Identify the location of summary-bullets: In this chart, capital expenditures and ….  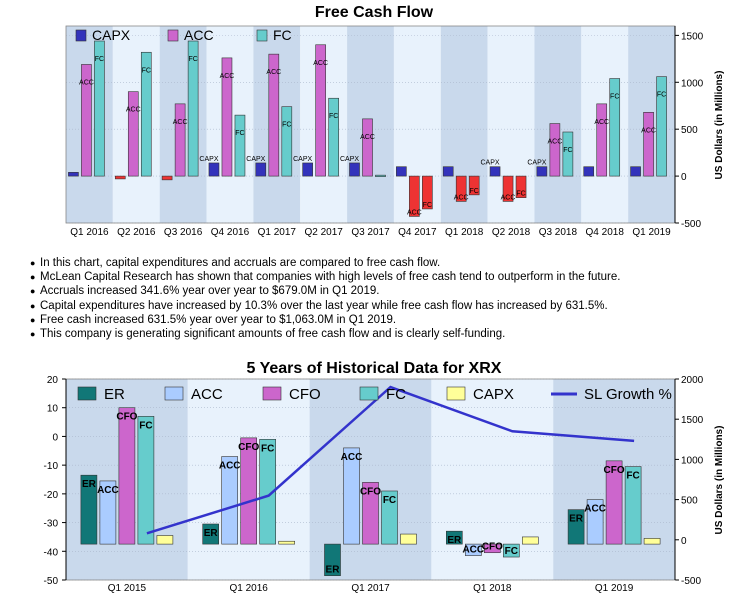
(380, 298).